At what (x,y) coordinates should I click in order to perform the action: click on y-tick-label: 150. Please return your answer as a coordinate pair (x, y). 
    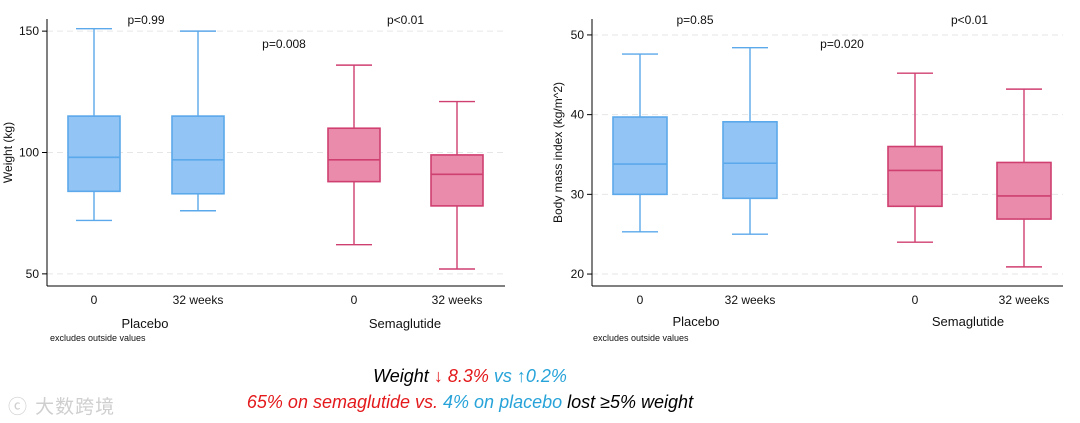
    Looking at the image, I should click on (29, 31).